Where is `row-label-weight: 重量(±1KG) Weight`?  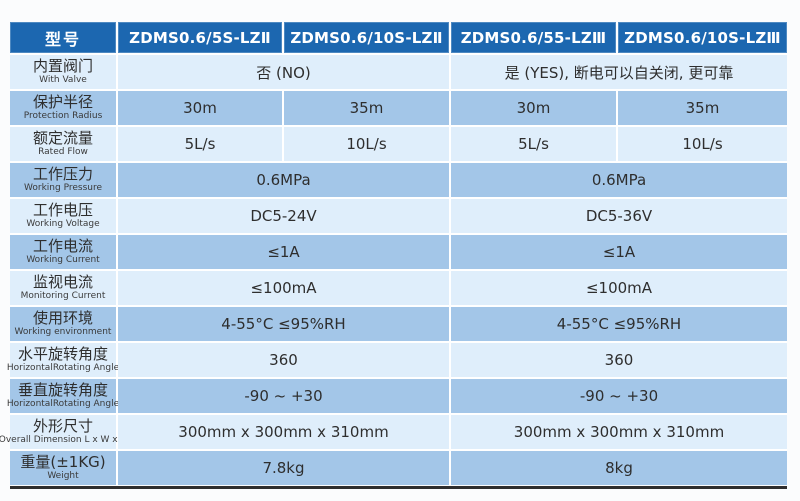
row-label-weight: 重量(±1KG) Weight is located at coordinates (63, 468).